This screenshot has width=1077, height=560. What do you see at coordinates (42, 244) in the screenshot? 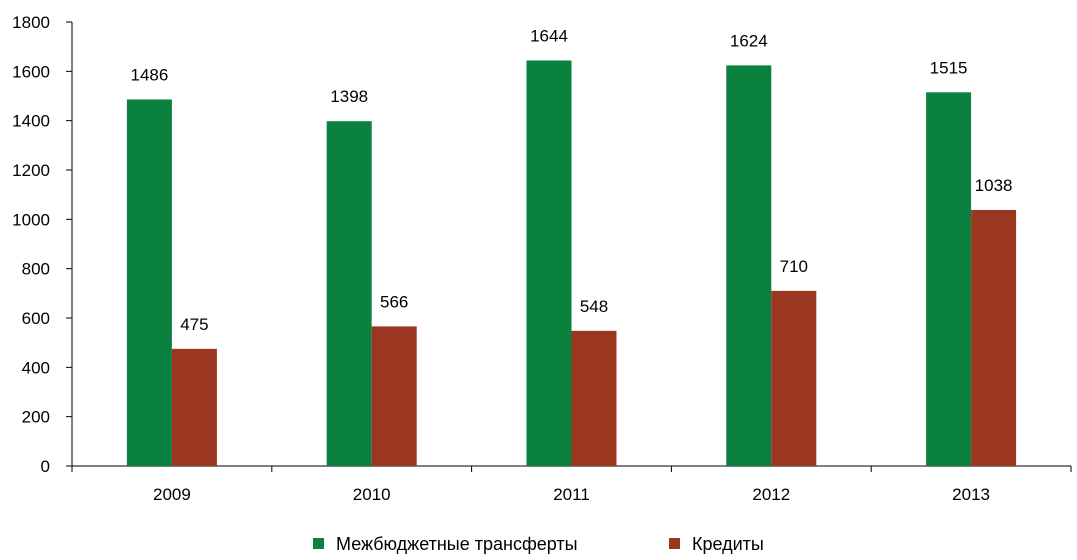
I see `y-axis: 0 200 400 600 800 1000 1200 1400 1600 1800` at bounding box center [42, 244].